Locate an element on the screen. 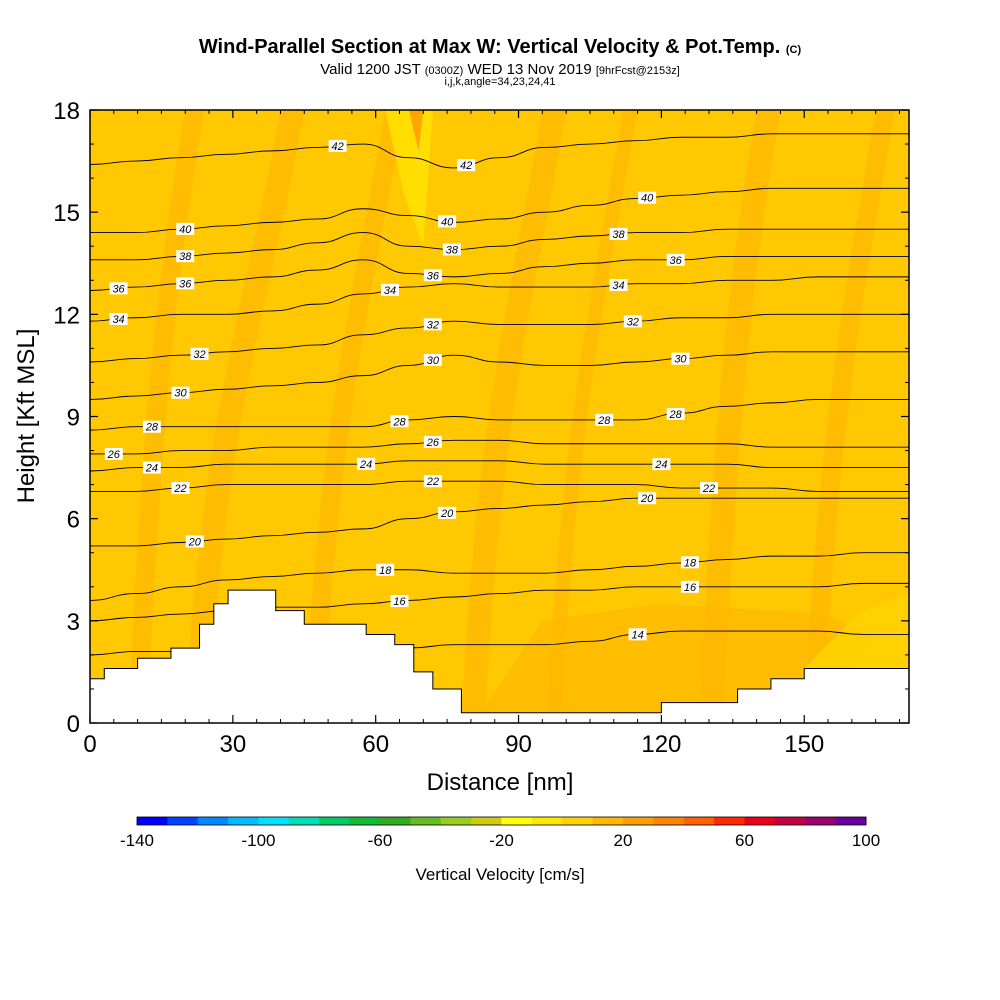 This screenshot has height=1000, width=1000. velocity-lowlevel-weak is located at coordinates (856, 631).